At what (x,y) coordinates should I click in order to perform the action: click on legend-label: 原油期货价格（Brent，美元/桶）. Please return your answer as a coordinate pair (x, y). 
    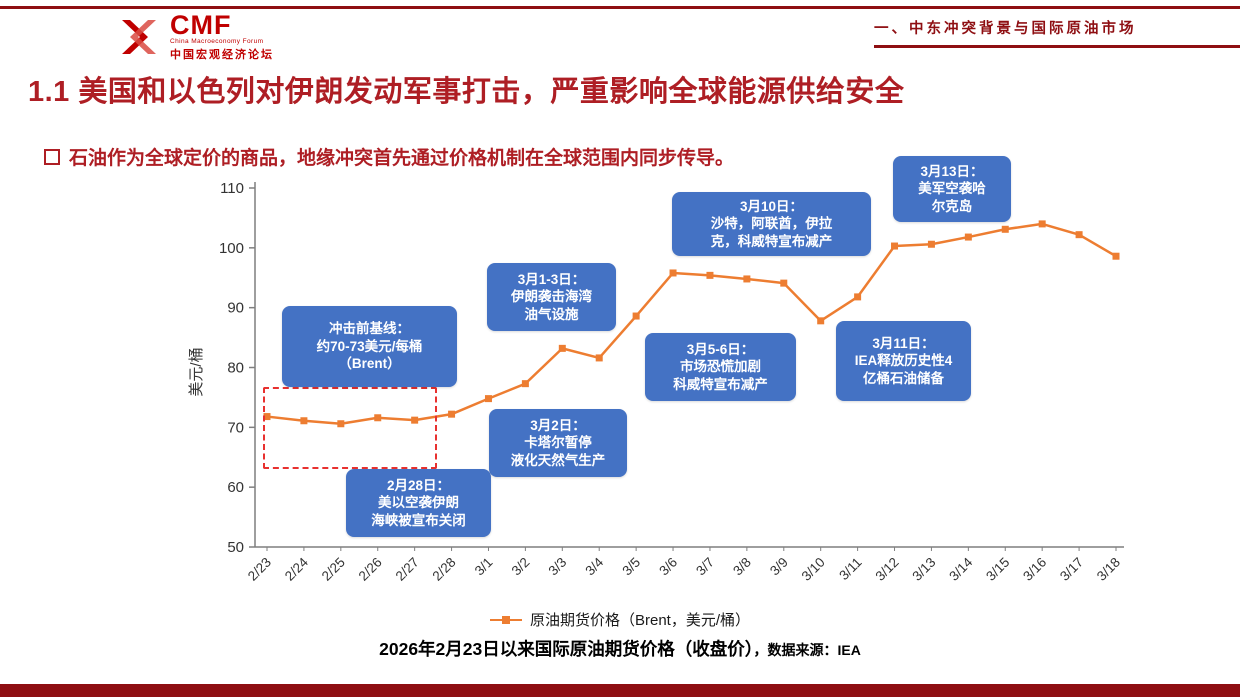
    Looking at the image, I should click on (640, 620).